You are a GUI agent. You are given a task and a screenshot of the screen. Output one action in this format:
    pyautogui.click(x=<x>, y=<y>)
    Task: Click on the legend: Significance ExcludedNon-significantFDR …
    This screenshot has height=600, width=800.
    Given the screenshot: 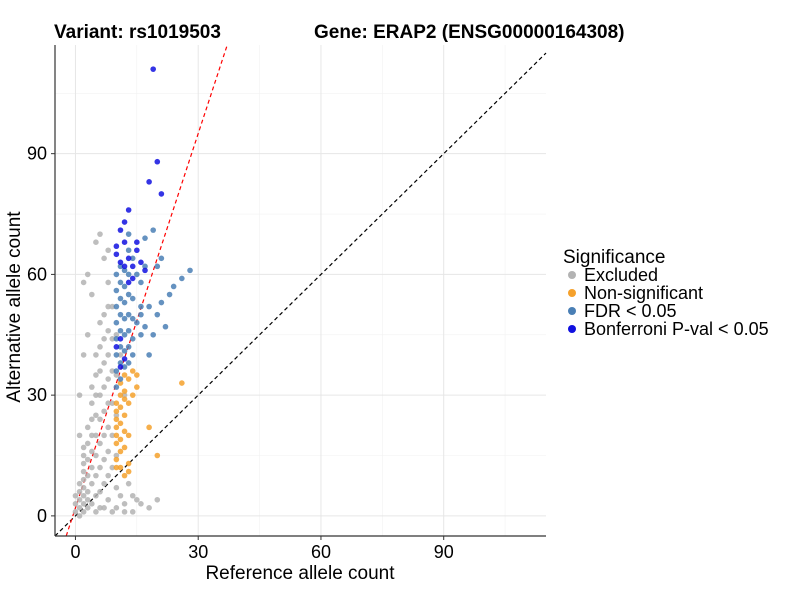 What is the action you would take?
    pyautogui.click(x=666, y=293)
    